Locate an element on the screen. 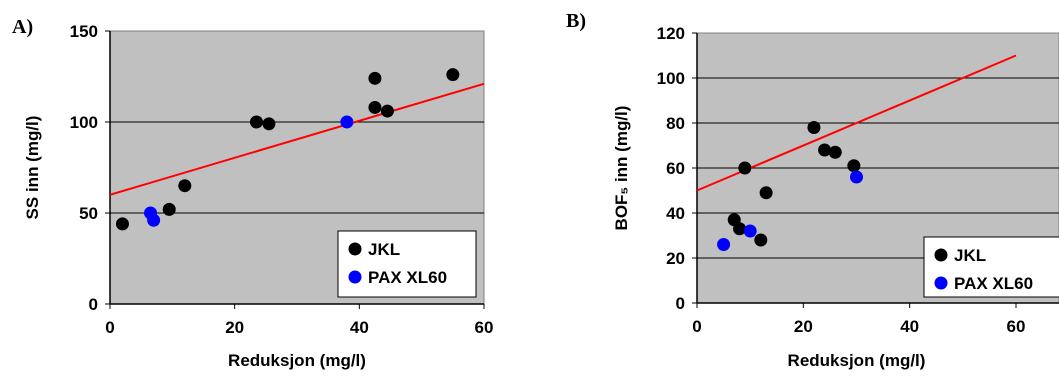  chart-b-y-axis-title: BOF₅ inn (mg/l) is located at coordinates (621, 168).